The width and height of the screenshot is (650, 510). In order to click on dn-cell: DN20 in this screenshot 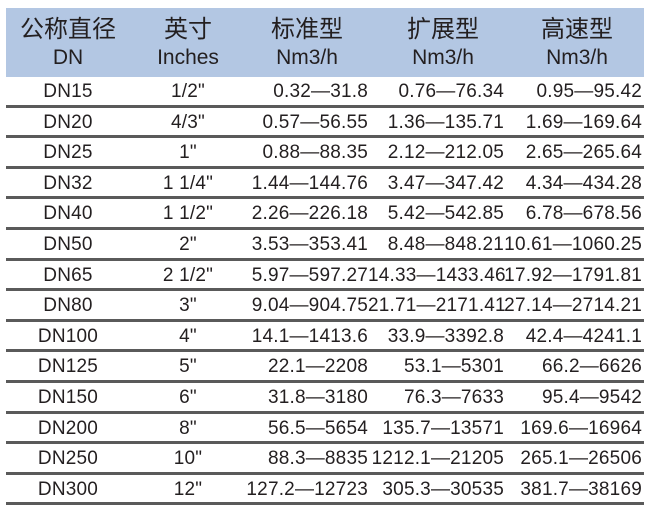, I will do `click(68, 122)`.